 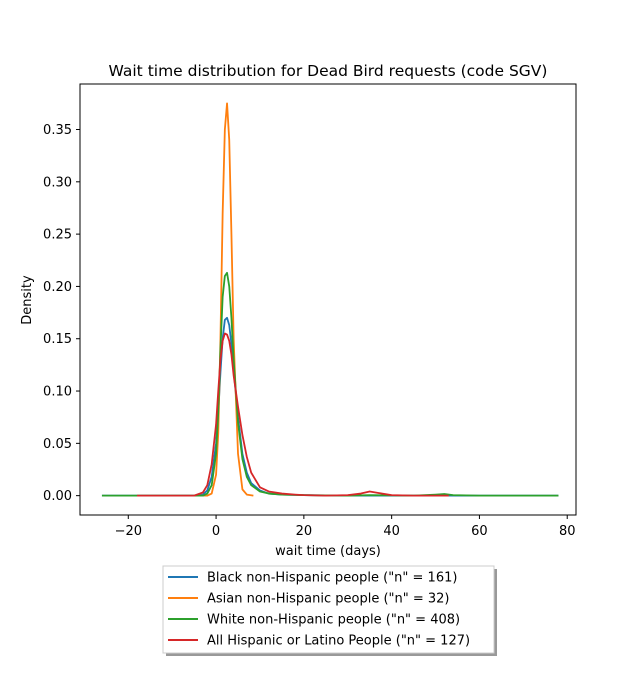 I want to click on legend-label-1: Asian non-Hispanic people ("n" = 32), so click(x=328, y=599).